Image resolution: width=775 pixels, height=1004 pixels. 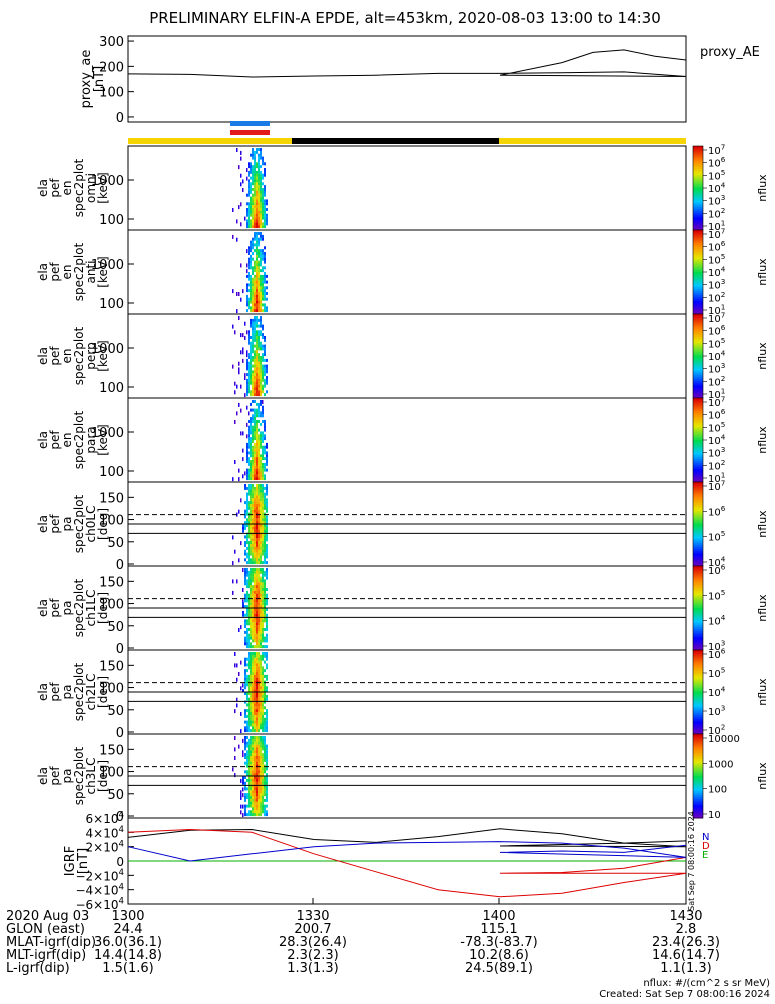 I want to click on igrf-ytick-label: −4×104, so click(x=99, y=889).